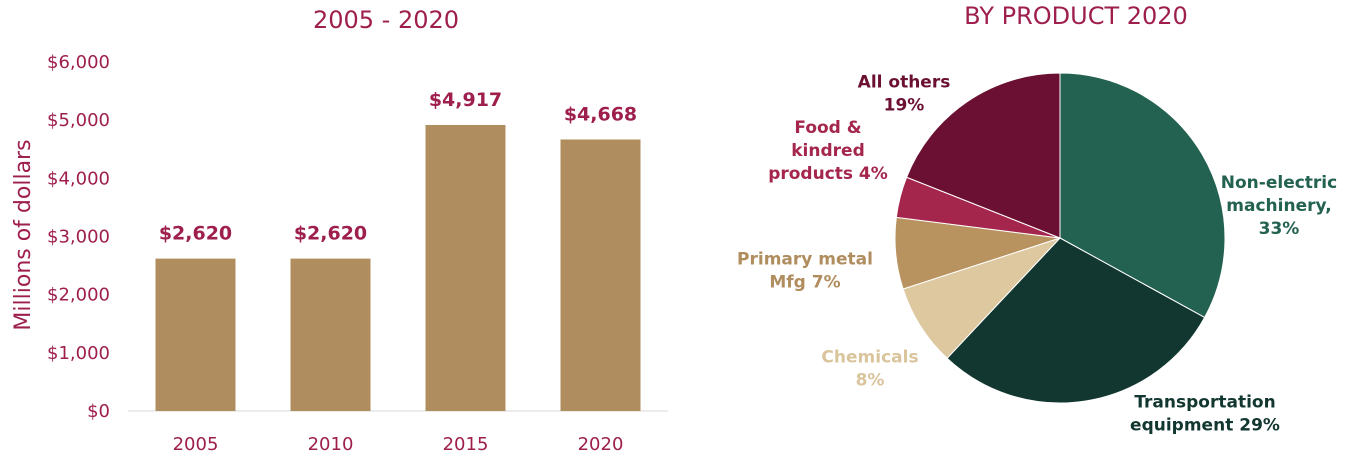  I want to click on pie-slice-label: products 4%, so click(828, 174).